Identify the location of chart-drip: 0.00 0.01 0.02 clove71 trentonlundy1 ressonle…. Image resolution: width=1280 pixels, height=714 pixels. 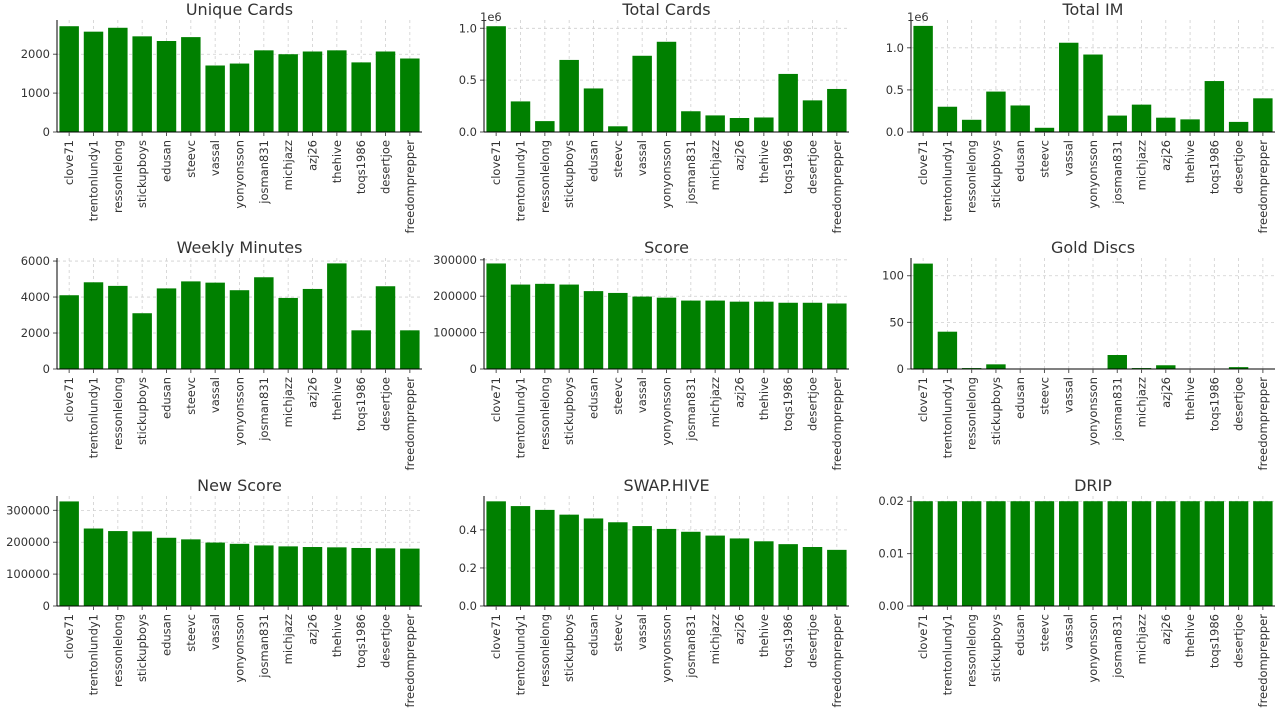
(1076, 591).